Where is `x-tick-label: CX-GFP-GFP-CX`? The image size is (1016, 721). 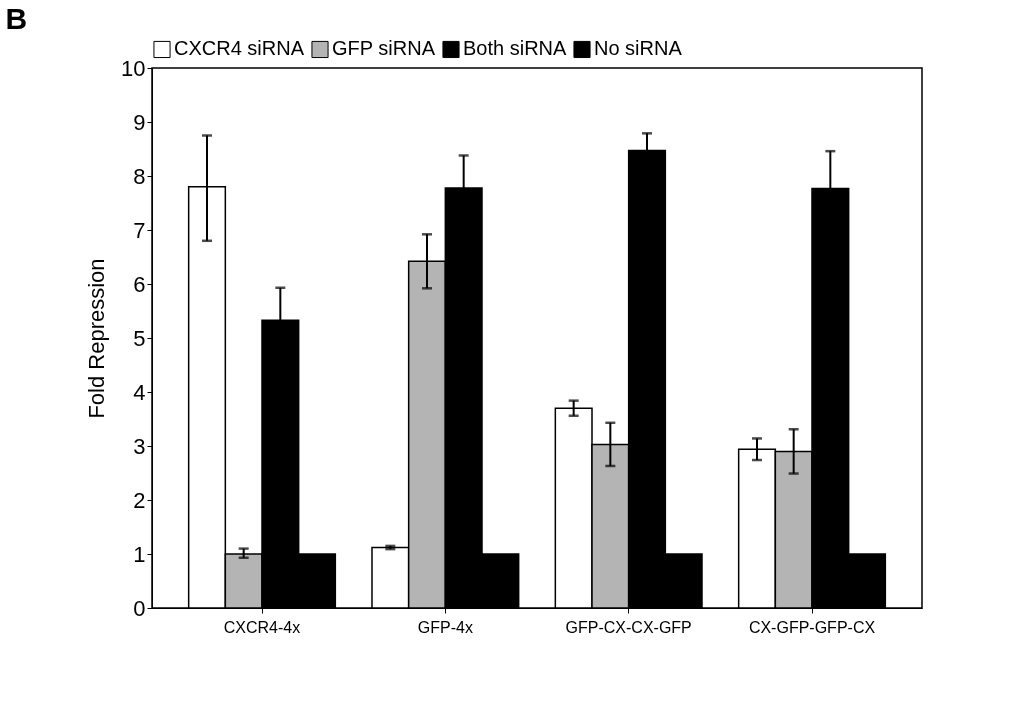 x-tick-label: CX-GFP-GFP-CX is located at coordinates (812, 627).